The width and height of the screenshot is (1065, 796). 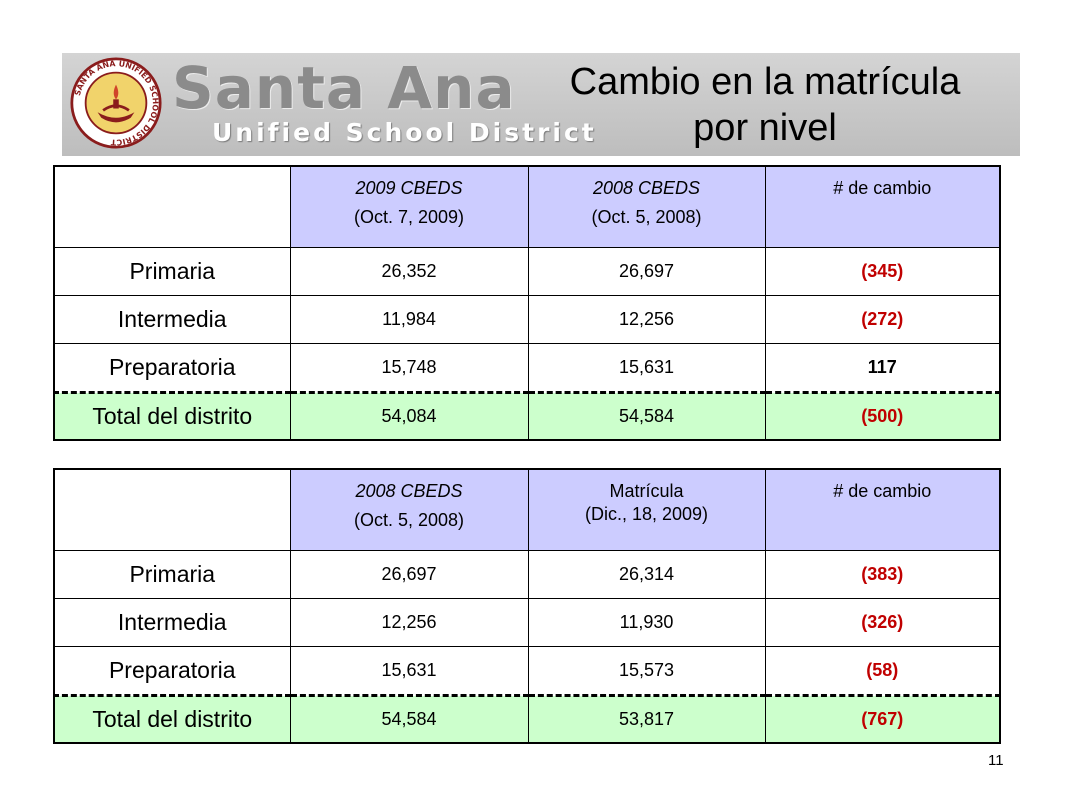 I want to click on table-row: Preparatoria 15,631 15,573 (58), so click(x=527, y=671).